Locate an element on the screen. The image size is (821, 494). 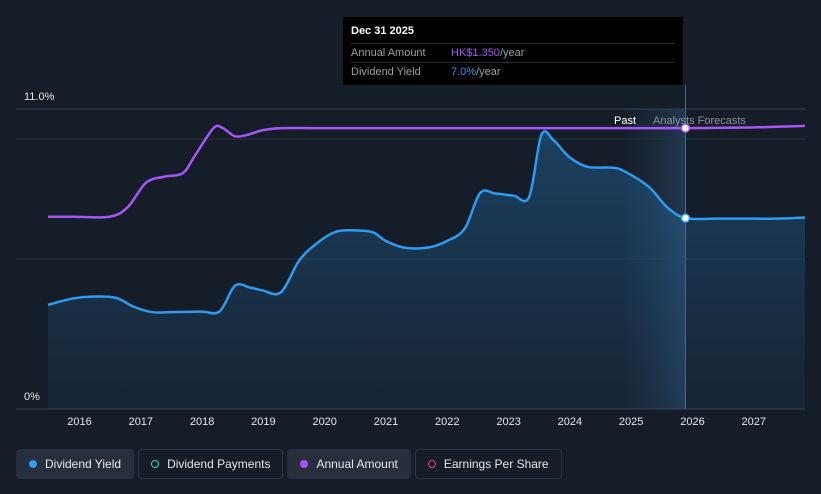
past-region-label: Past is located at coordinates (625, 121).